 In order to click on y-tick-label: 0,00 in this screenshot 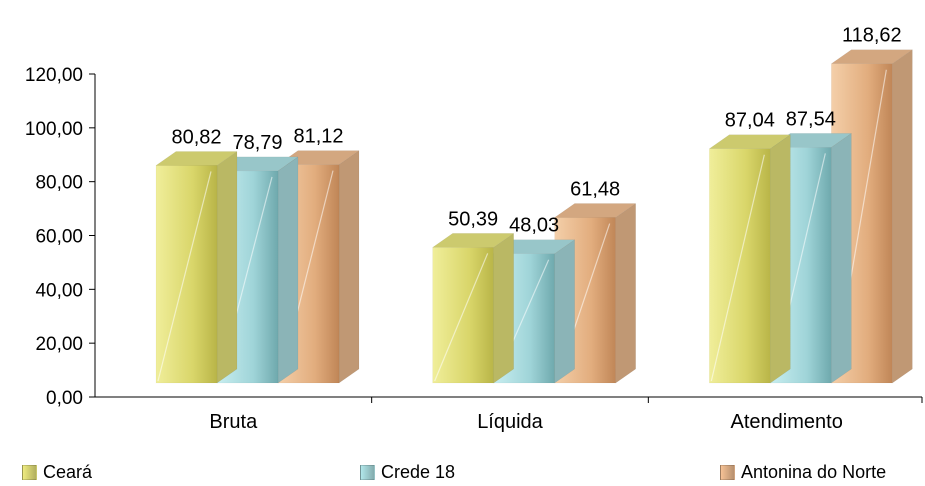, I will do `click(64, 398)`.